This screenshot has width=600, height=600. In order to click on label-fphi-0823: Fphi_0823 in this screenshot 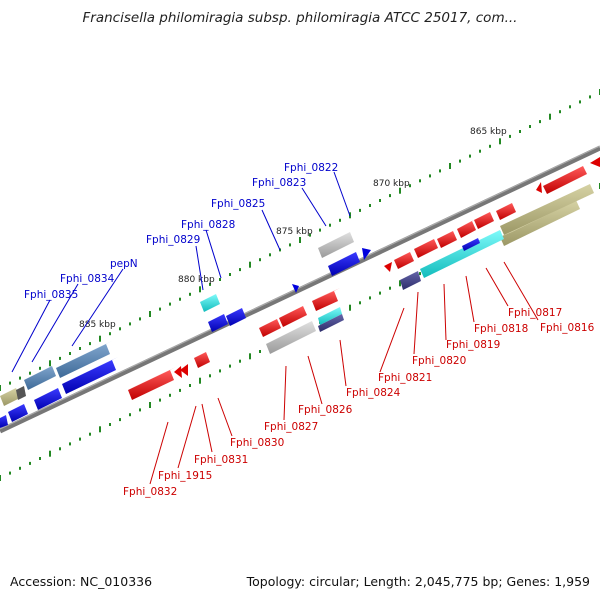, I will do `click(279, 183)`.